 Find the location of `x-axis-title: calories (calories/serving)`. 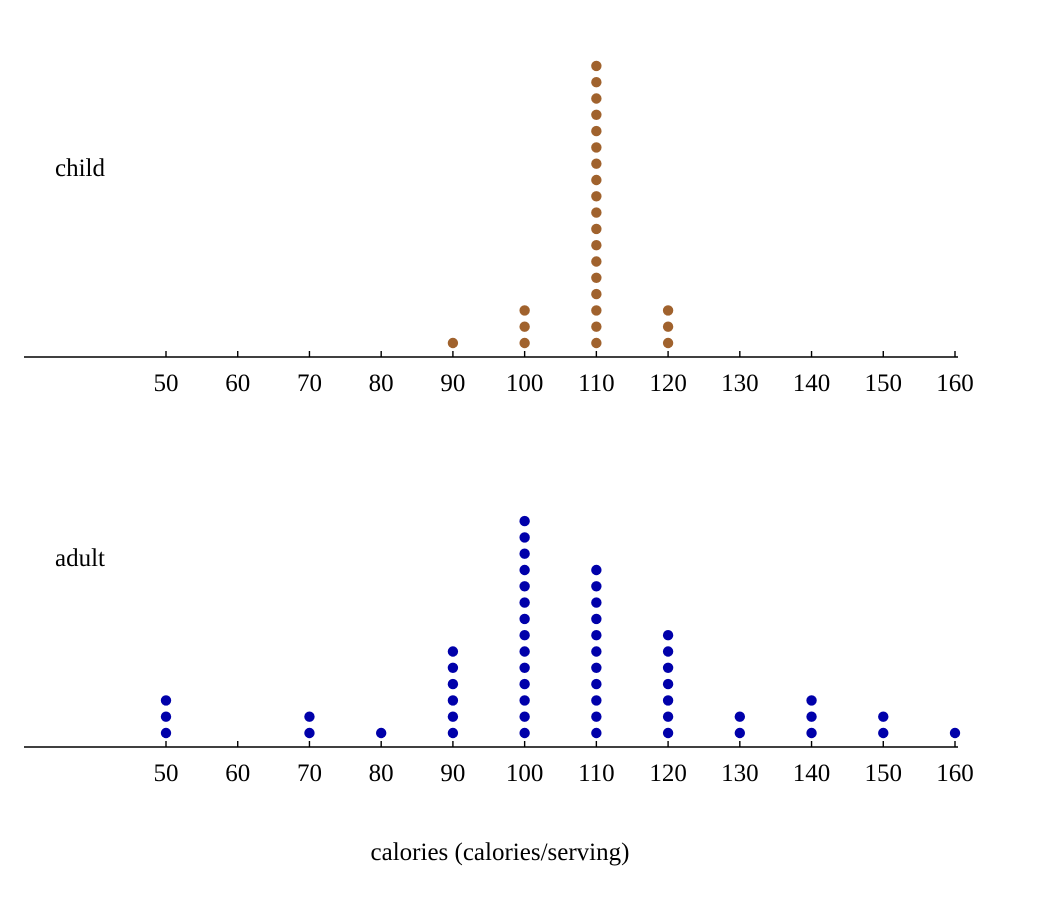

x-axis-title: calories (calories/serving) is located at coordinates (500, 852).